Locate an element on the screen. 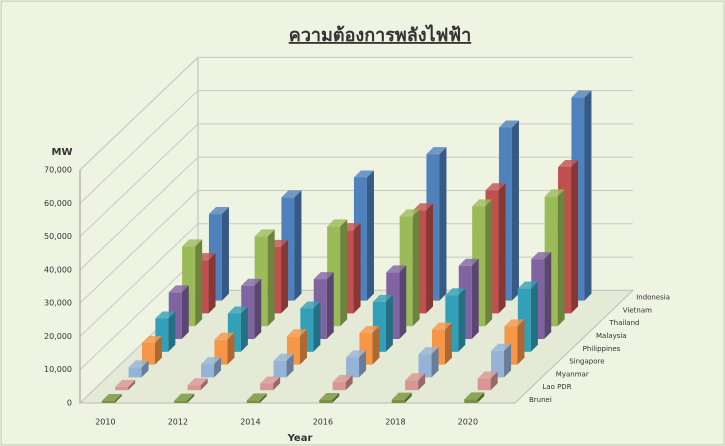  legend-label: Singapore is located at coordinates (586, 362).